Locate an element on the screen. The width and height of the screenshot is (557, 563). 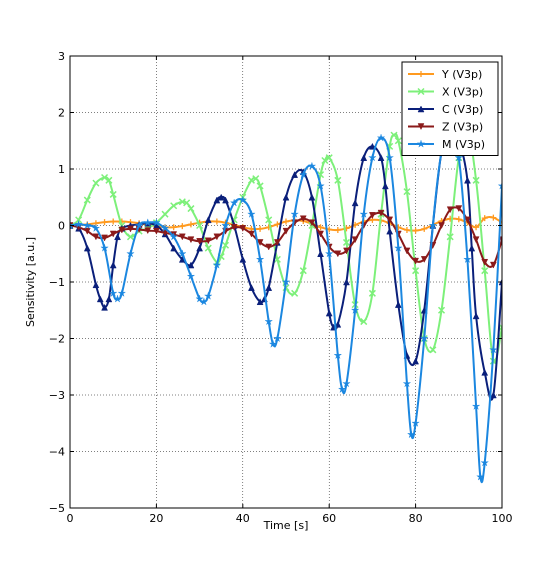
legend-label: Y (V3p) is located at coordinates (461, 74).